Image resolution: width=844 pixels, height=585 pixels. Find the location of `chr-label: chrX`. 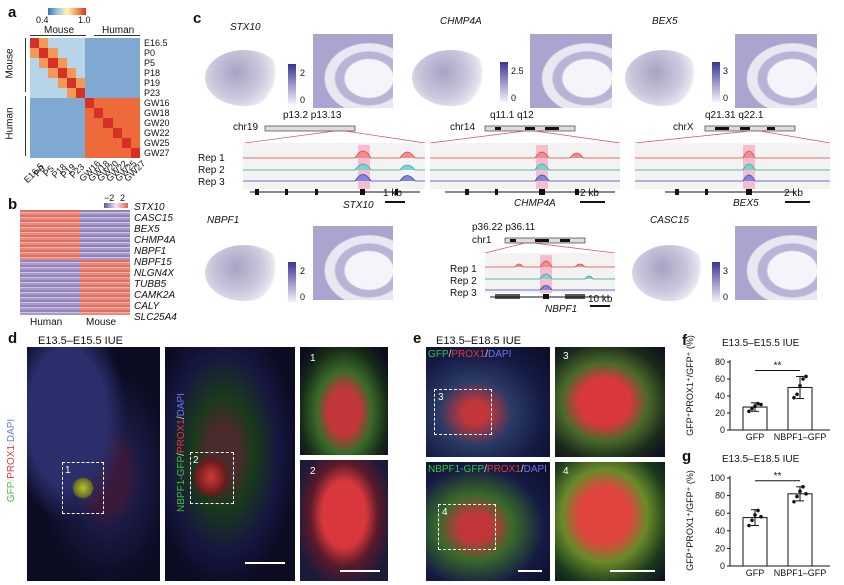

chr-label: chrX is located at coordinates (683, 127).